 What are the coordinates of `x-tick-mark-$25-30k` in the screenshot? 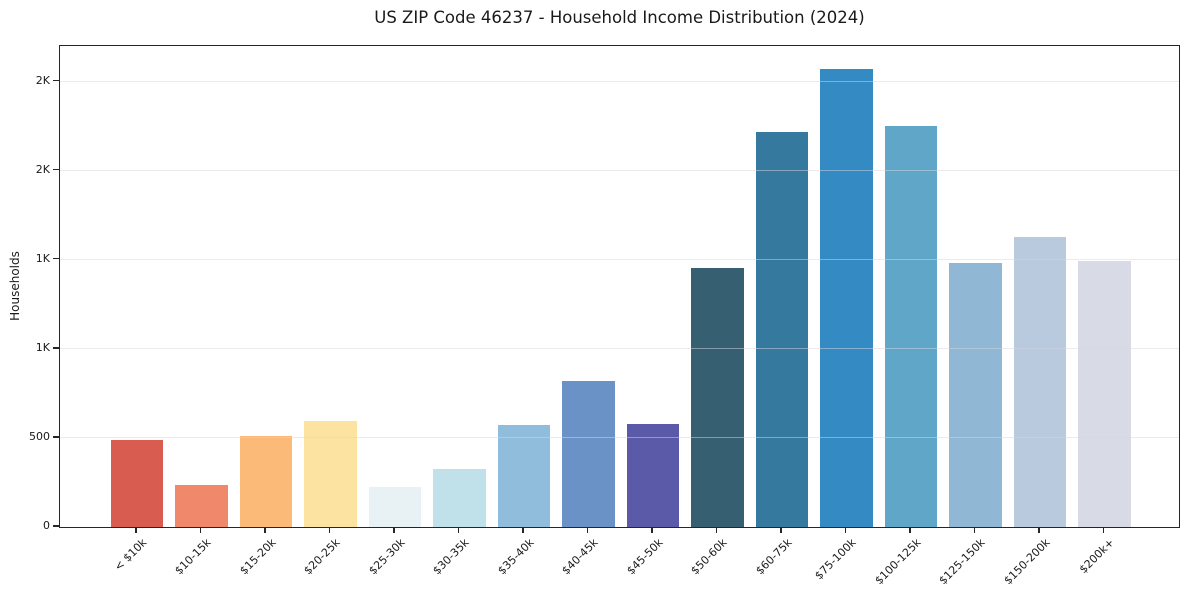 It's located at (394, 530).